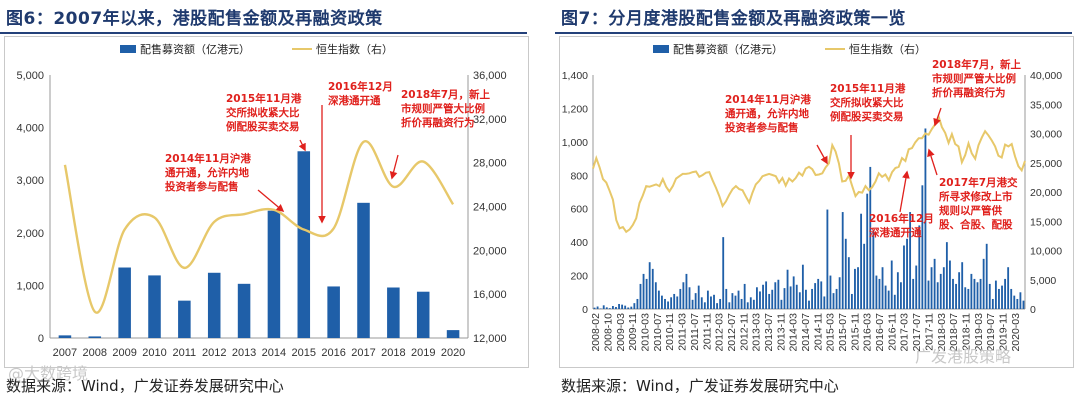 The image size is (1080, 403). What do you see at coordinates (979, 332) in the screenshot?
I see `x-tick-label: 2019-03` at bounding box center [979, 332].